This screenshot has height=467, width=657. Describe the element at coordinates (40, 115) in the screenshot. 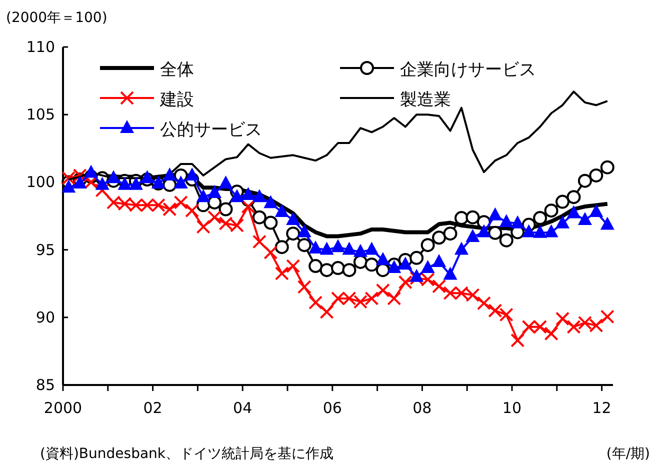

I see `y-tick-label: 105` at that location.